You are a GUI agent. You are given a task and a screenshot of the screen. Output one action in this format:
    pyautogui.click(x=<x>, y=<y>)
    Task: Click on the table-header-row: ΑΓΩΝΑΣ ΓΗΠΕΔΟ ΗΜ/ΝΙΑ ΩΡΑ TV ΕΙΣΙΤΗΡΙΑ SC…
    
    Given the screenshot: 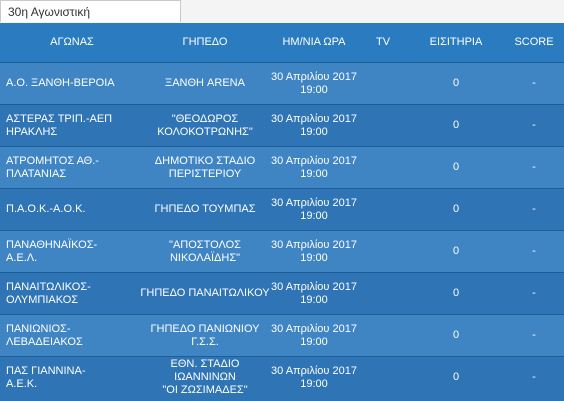 What is the action you would take?
    pyautogui.click(x=282, y=43)
    